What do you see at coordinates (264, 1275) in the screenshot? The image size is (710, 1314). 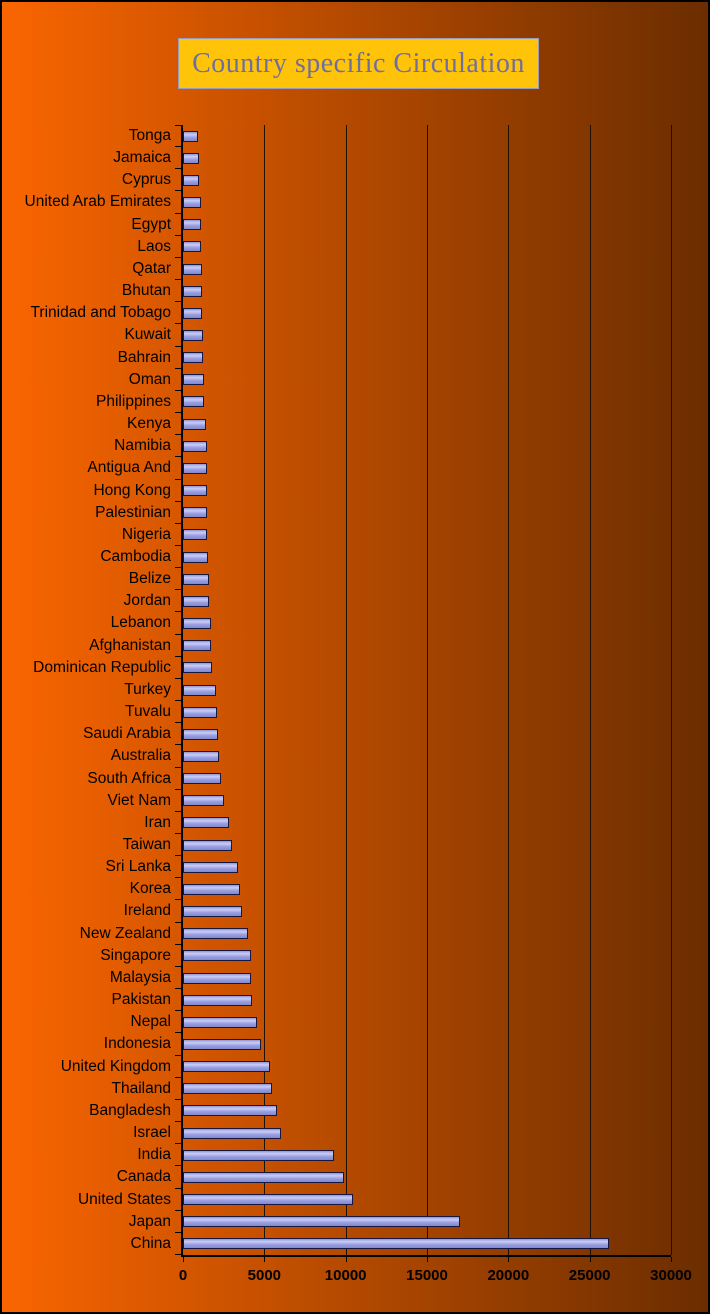 I see `x-tick-label: 5000` at bounding box center [264, 1275].